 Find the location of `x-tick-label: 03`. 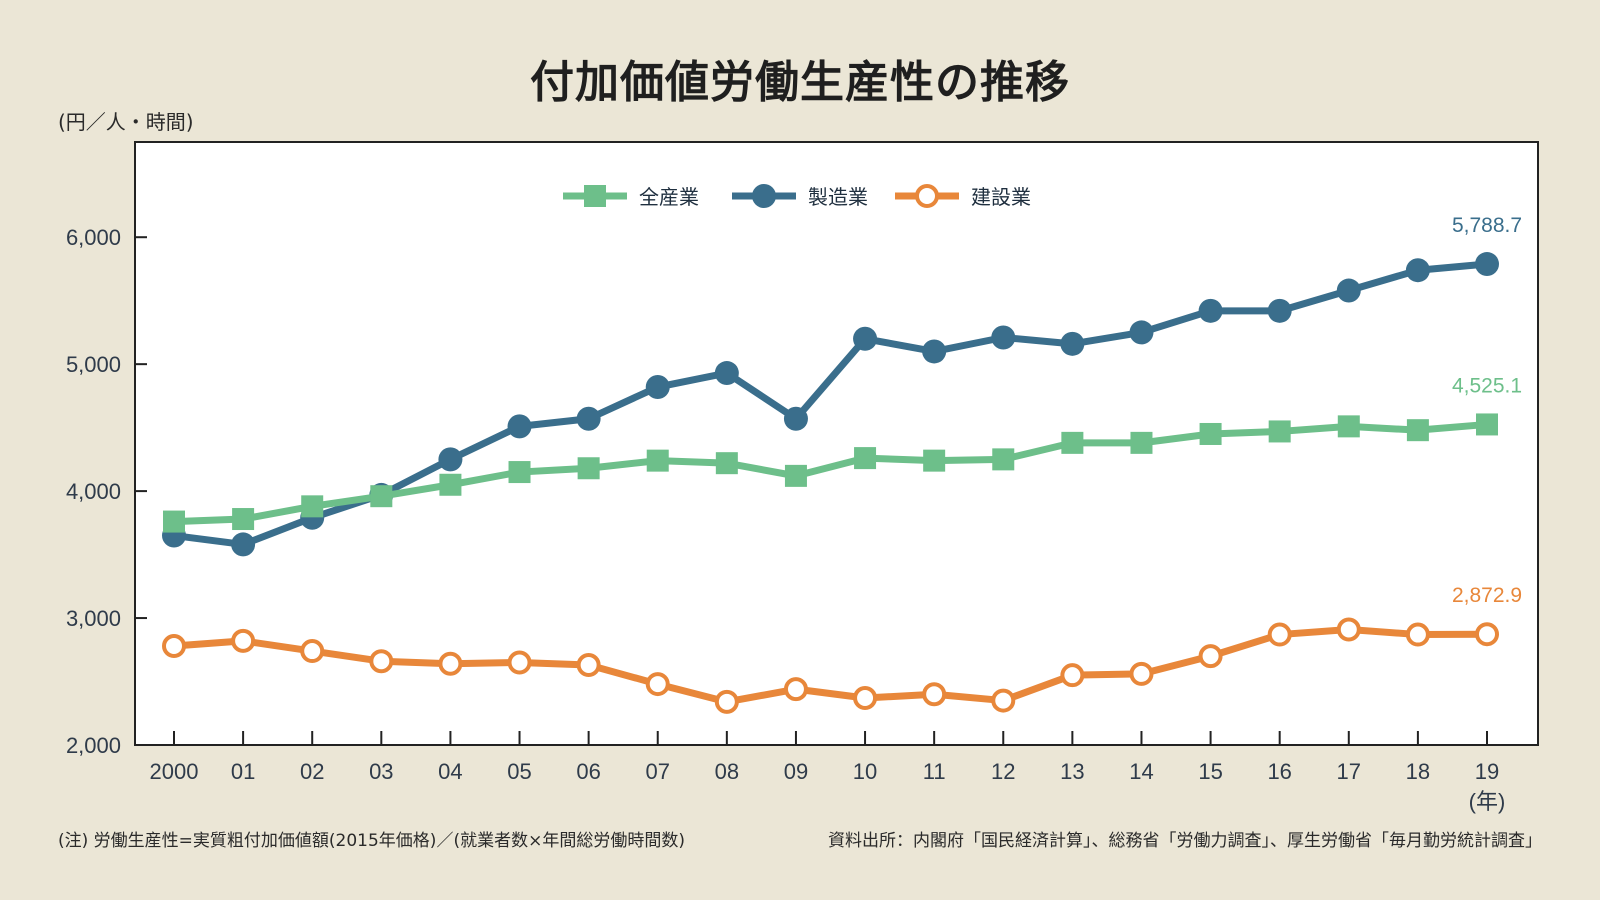

x-tick-label: 03 is located at coordinates (381, 771).